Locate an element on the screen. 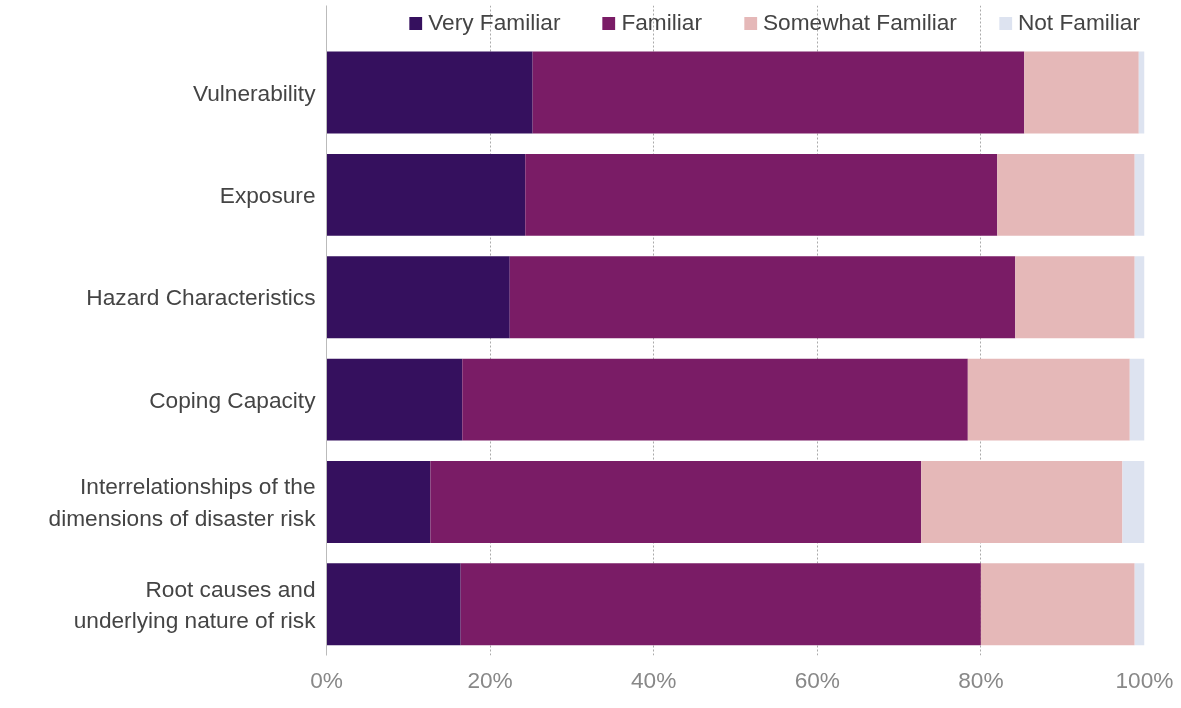 The width and height of the screenshot is (1181, 708). x-tick-label: 80% is located at coordinates (981, 679).